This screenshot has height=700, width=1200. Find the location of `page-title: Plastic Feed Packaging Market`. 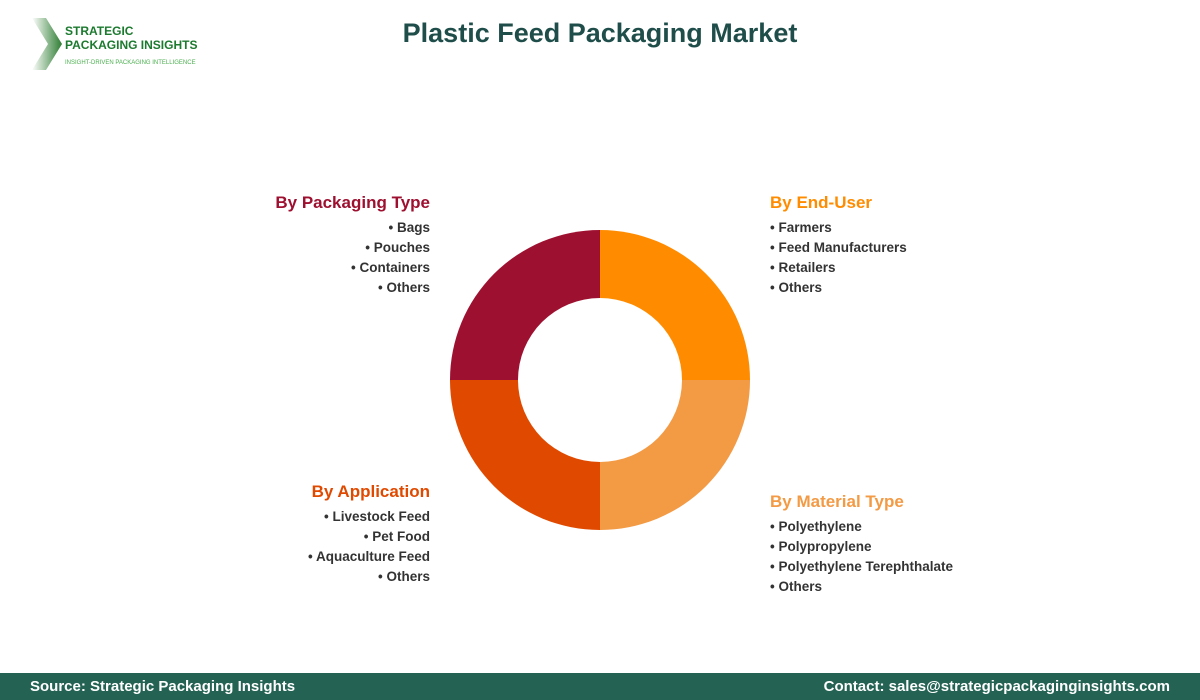

page-title: Plastic Feed Packaging Market is located at coordinates (600, 33).